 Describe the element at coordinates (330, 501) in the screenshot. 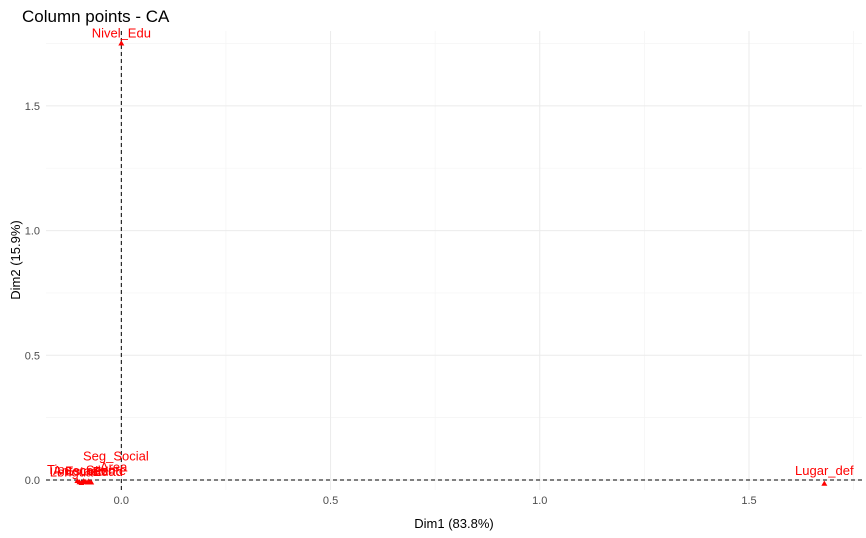

I see `x-tick-label: 0.5` at that location.